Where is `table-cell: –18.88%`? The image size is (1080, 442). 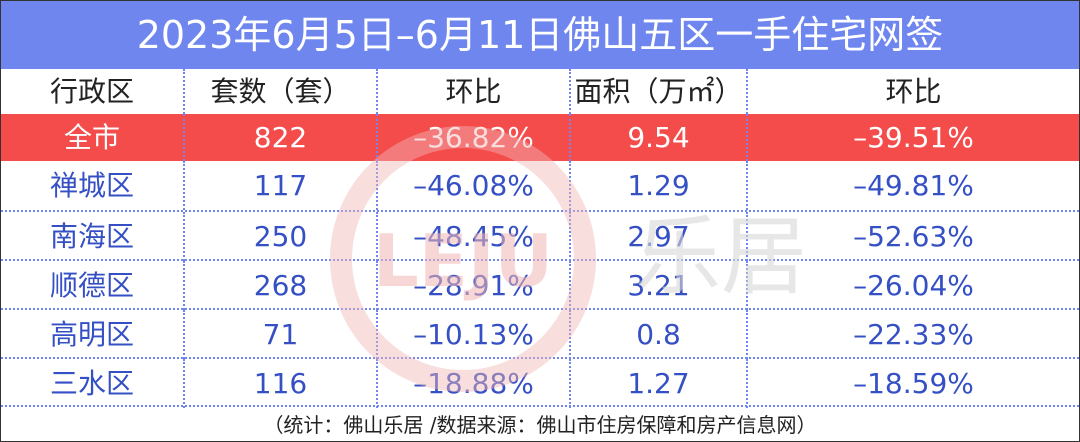 table-cell: –18.88% is located at coordinates (472, 383).